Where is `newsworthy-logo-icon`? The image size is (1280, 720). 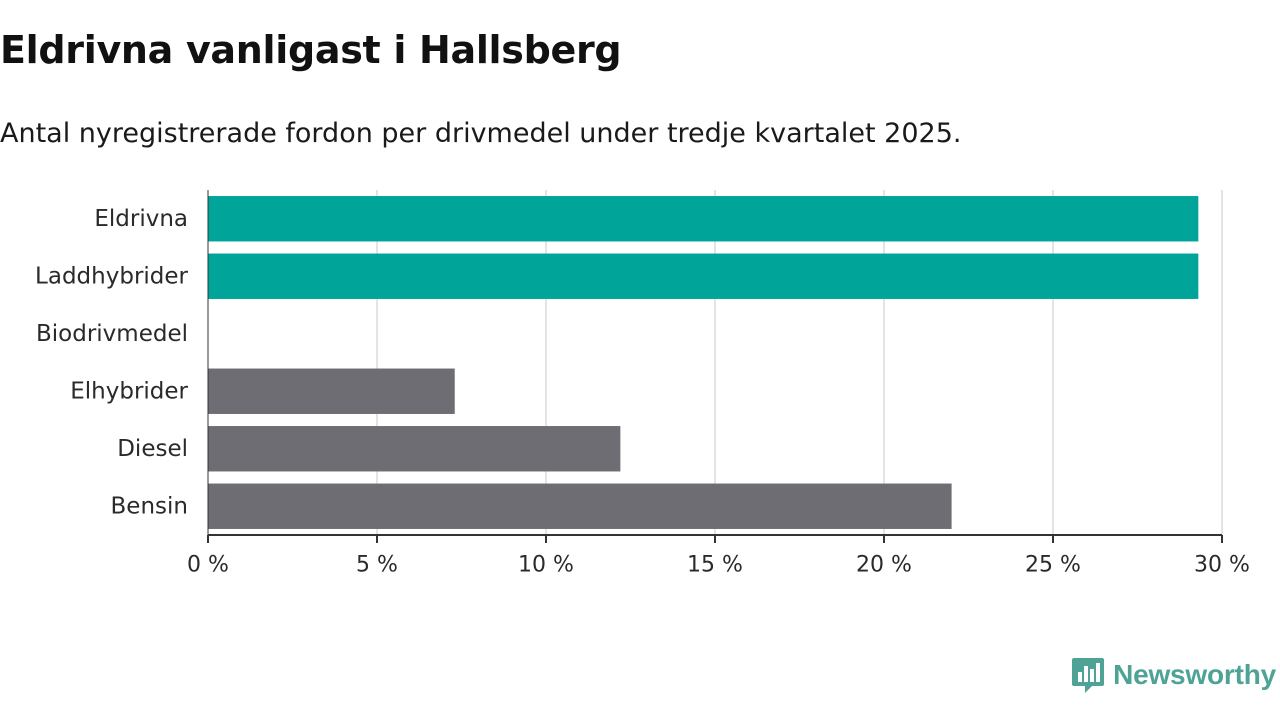
newsworthy-logo-icon is located at coordinates (1088, 675).